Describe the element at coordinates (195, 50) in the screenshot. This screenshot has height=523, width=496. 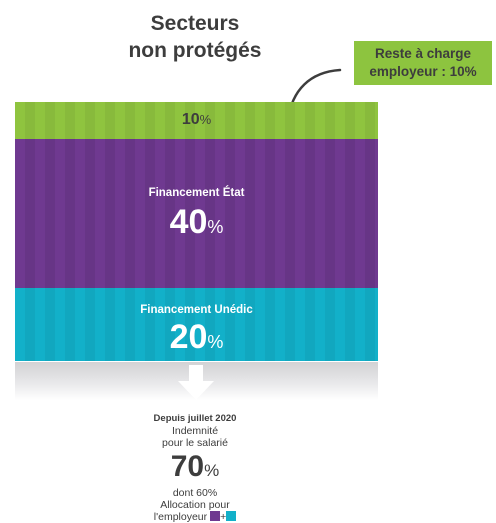
I see `title-line-2: non protégés` at that location.